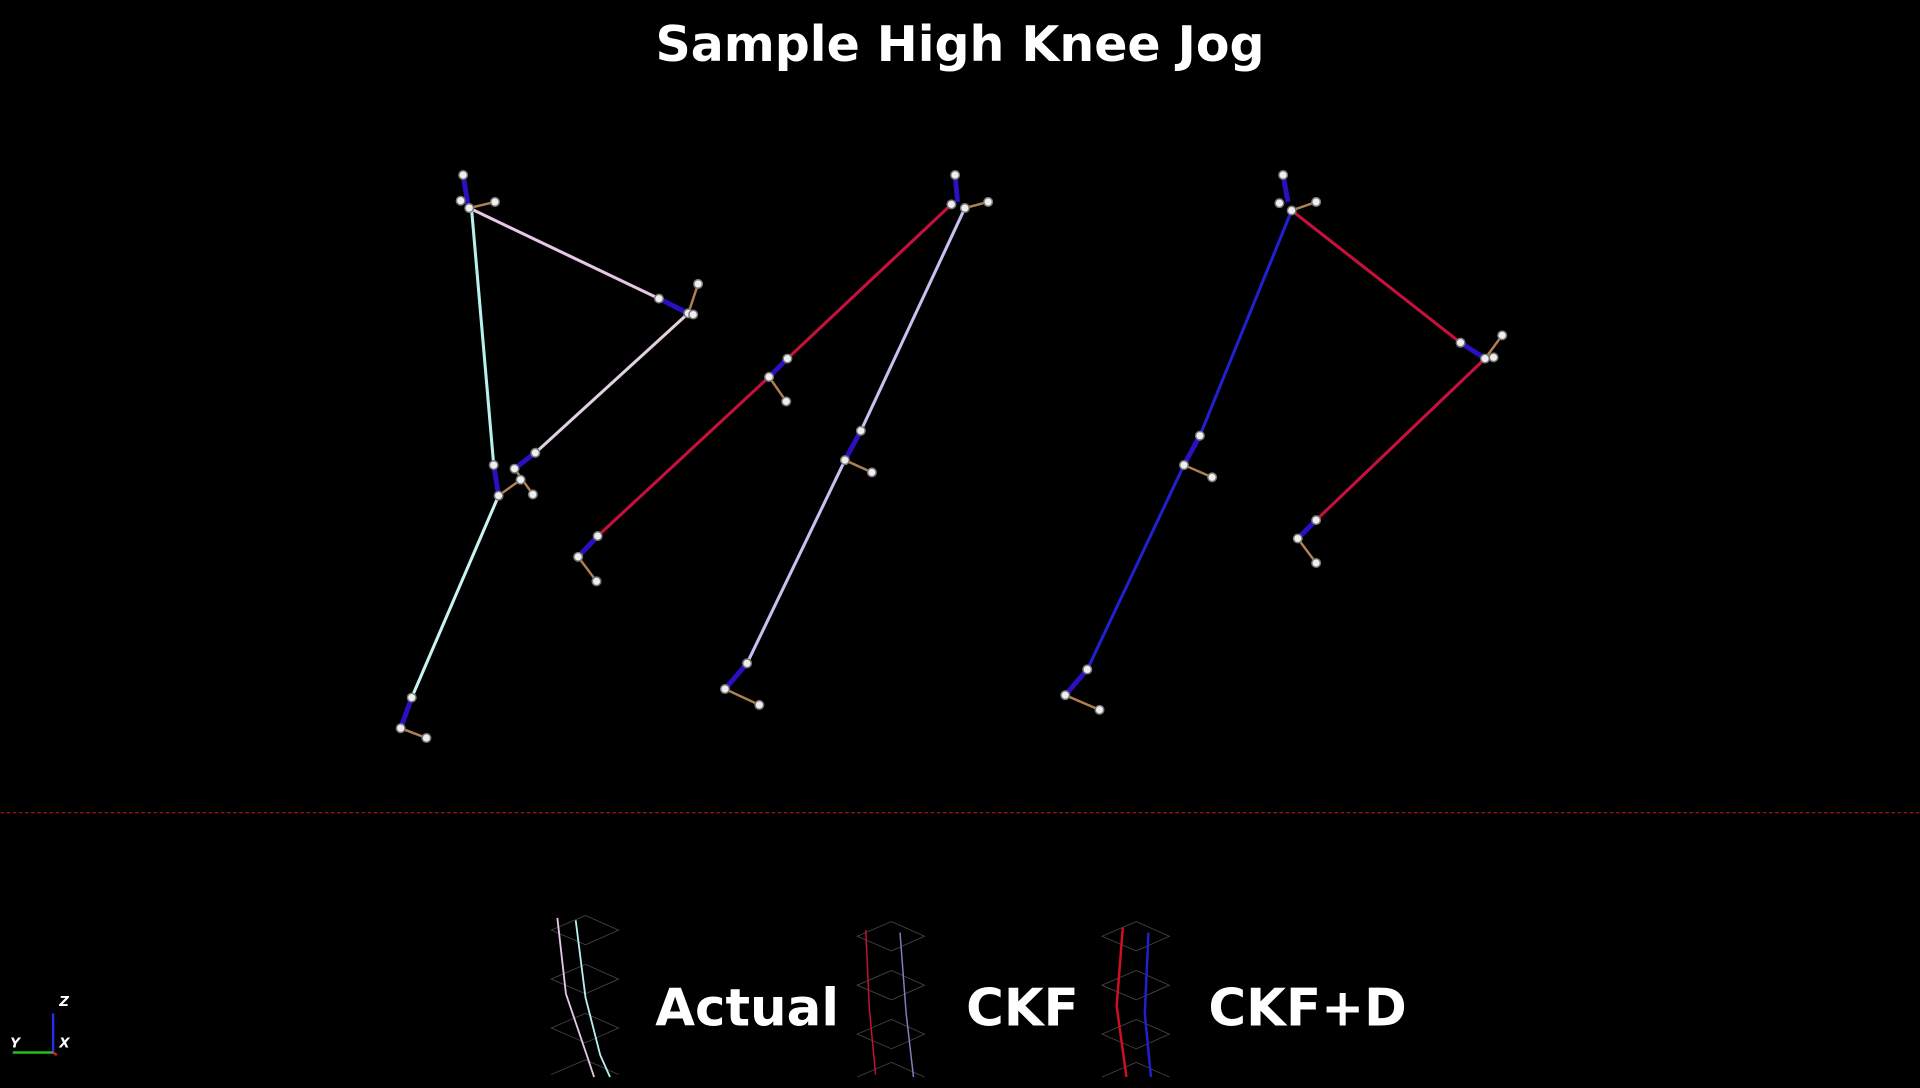 This screenshot has width=1920, height=1088. What do you see at coordinates (1022, 1009) in the screenshot?
I see `legend-label: CKF` at bounding box center [1022, 1009].